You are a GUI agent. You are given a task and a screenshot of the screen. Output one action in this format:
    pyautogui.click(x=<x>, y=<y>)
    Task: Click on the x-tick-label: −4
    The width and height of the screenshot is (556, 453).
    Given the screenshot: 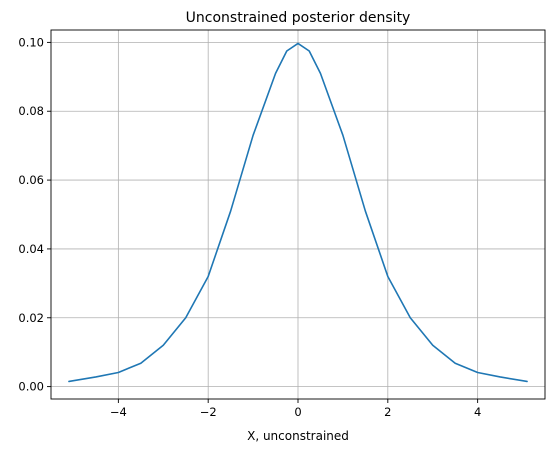 What is the action you would take?
    pyautogui.click(x=118, y=412)
    